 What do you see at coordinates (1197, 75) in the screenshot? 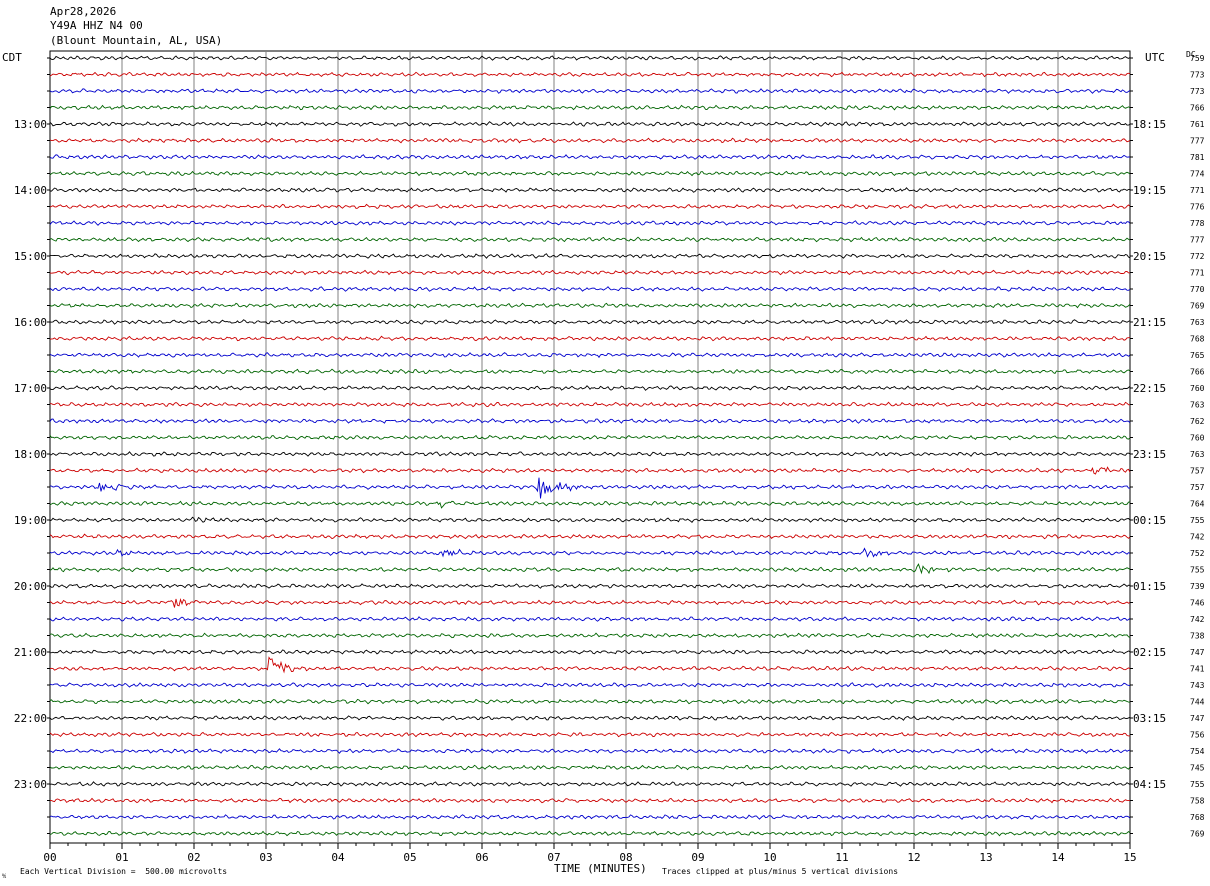
I see `dc-value-label: 773` at bounding box center [1197, 75].